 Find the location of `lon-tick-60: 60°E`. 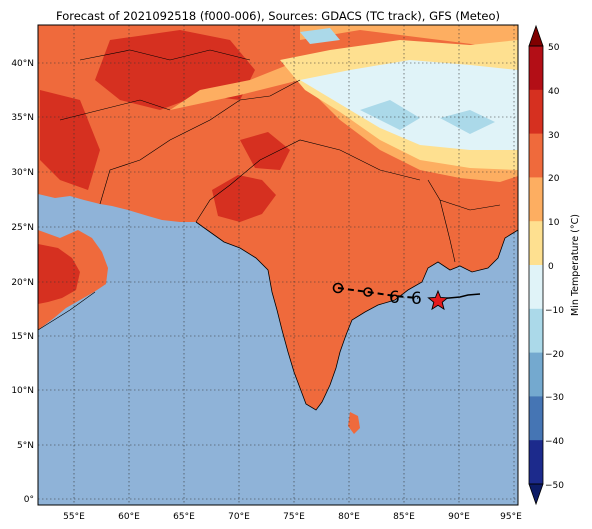

lon-tick-60: 60°E is located at coordinates (129, 517).